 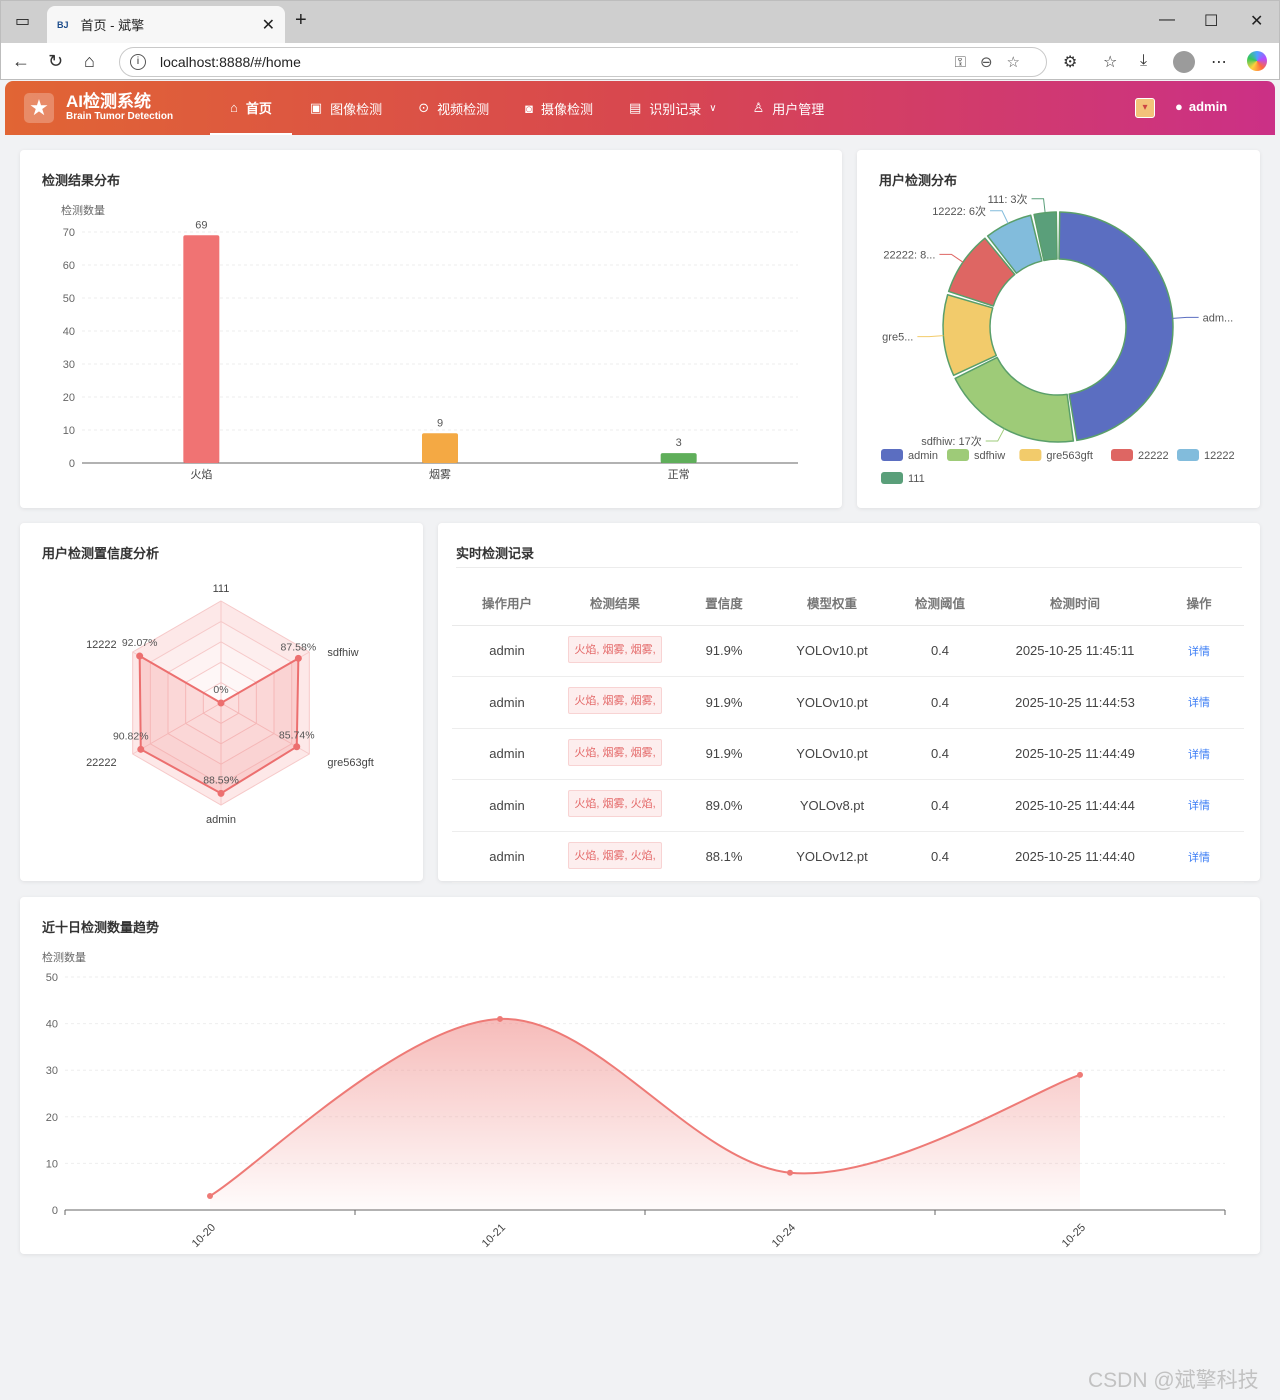 I want to click on radar-value-label: 88.59%, so click(x=221, y=780).